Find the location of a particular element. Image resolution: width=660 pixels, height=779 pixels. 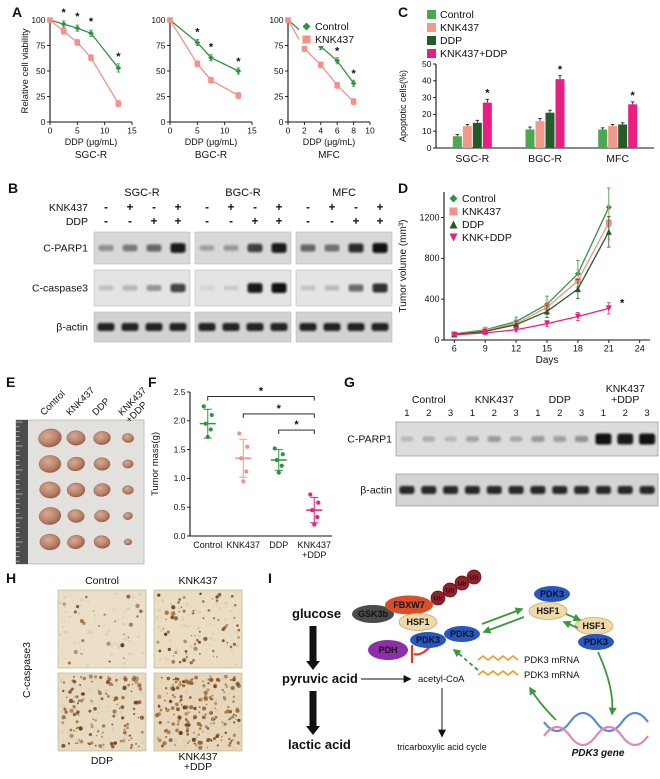

mass-group-KNK437+DDP is located at coordinates (314, 509).